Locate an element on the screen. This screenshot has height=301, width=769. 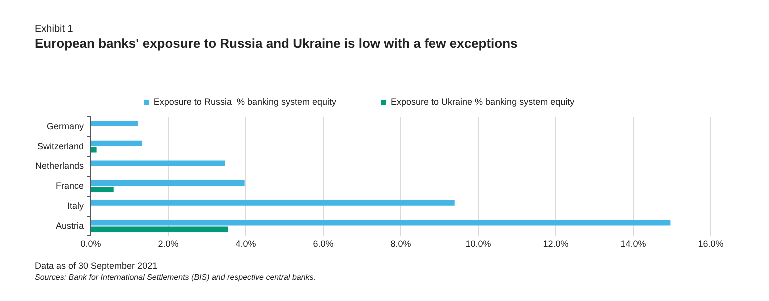
x-tick-label: 8.0% is located at coordinates (401, 244).